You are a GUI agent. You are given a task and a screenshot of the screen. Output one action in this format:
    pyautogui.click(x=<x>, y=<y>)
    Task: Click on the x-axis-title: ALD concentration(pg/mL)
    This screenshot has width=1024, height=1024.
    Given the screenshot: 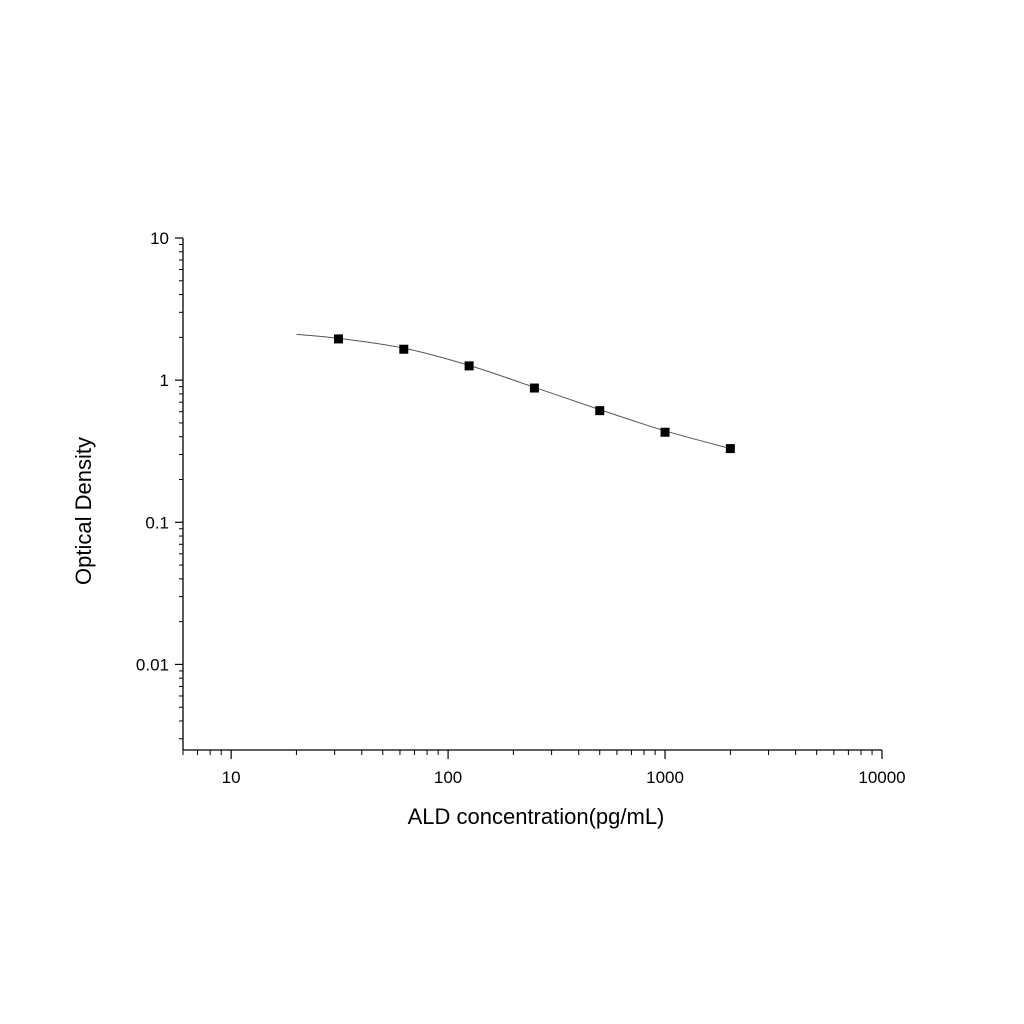 What is the action you would take?
    pyautogui.click(x=536, y=816)
    